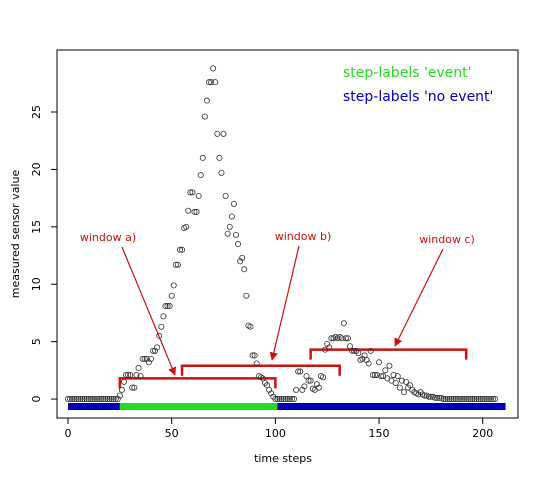  What do you see at coordinates (36, 112) in the screenshot?
I see `y-tick-label: 25` at bounding box center [36, 112].